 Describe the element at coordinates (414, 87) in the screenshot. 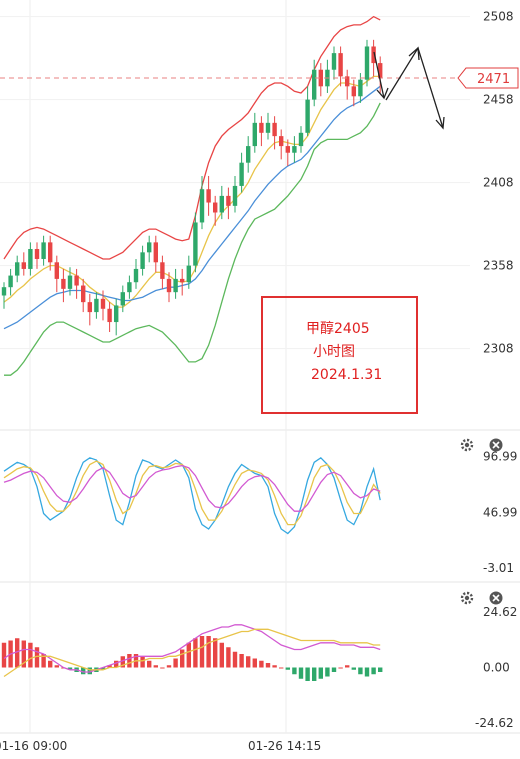

I see `forecast-path` at that location.